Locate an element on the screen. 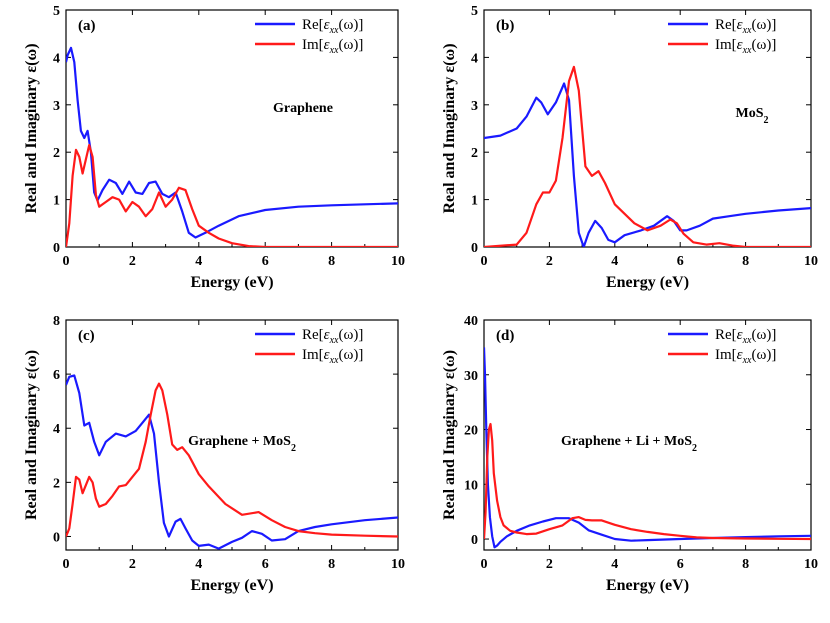 The image size is (830, 623). panel-label: (d) is located at coordinates (505, 336).